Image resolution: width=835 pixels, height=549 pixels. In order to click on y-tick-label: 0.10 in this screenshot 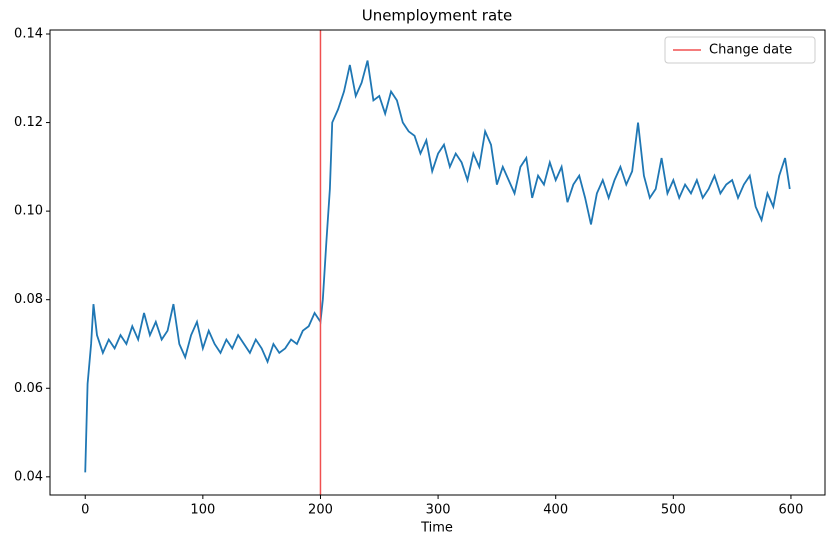, I will do `click(28, 211)`.